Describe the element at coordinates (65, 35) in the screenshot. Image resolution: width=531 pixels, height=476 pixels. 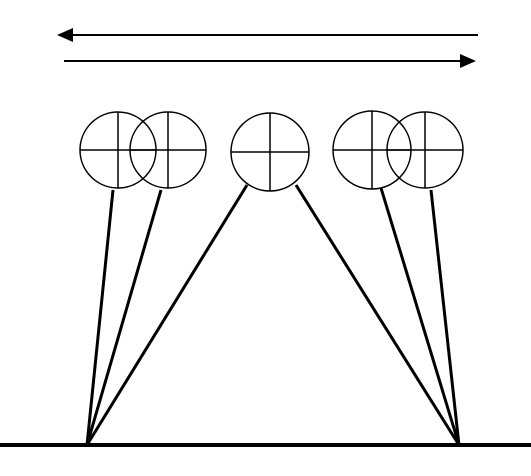
I see `left-arrow-head-icon` at that location.